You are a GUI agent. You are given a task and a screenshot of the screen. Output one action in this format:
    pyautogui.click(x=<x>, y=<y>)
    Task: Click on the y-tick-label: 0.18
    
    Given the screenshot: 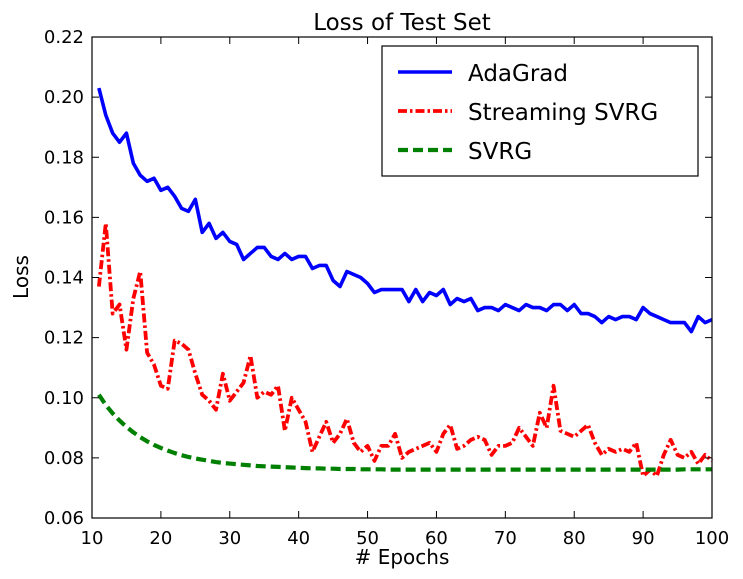 What is the action you would take?
    pyautogui.click(x=64, y=157)
    